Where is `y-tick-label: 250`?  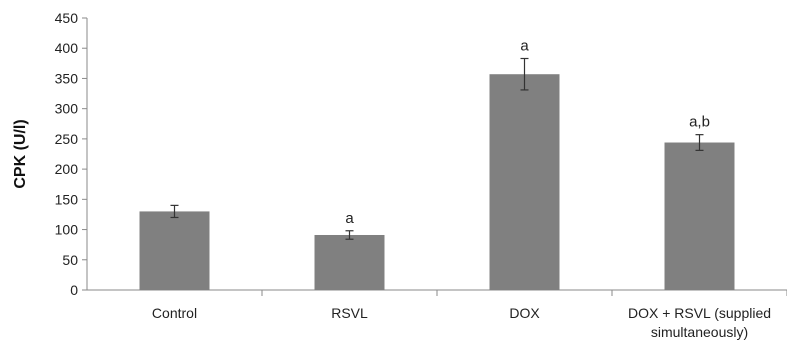 y-tick-label: 250 is located at coordinates (67, 139).